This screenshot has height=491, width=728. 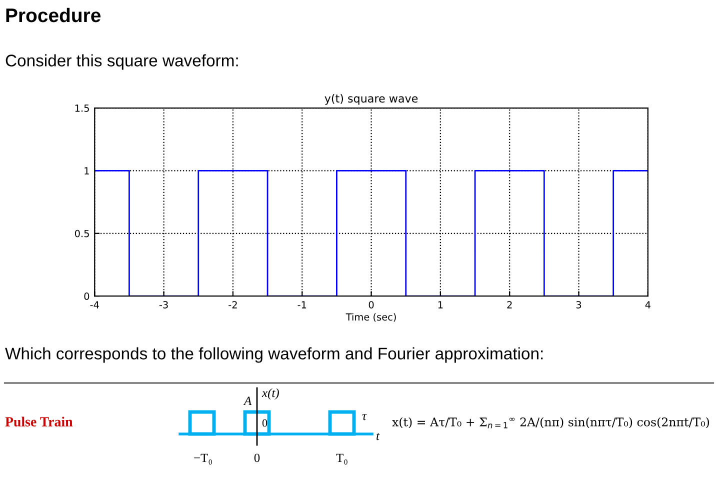 I want to click on text: Which corresponds to the following waveform and Fourier approximation:, so click(x=274, y=355).